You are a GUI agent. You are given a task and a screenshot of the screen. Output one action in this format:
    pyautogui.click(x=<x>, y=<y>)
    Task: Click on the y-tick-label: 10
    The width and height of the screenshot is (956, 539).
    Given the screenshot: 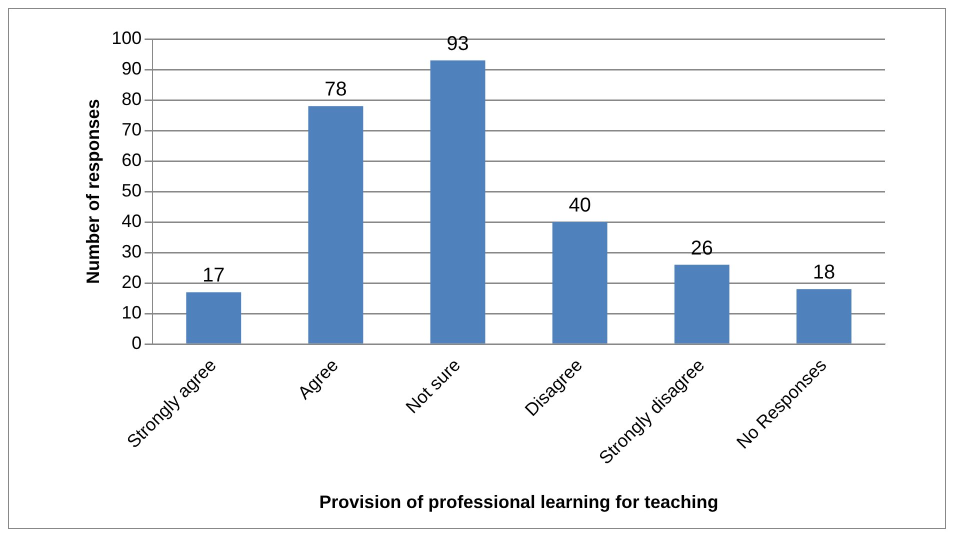 What is the action you would take?
    pyautogui.click(x=132, y=312)
    